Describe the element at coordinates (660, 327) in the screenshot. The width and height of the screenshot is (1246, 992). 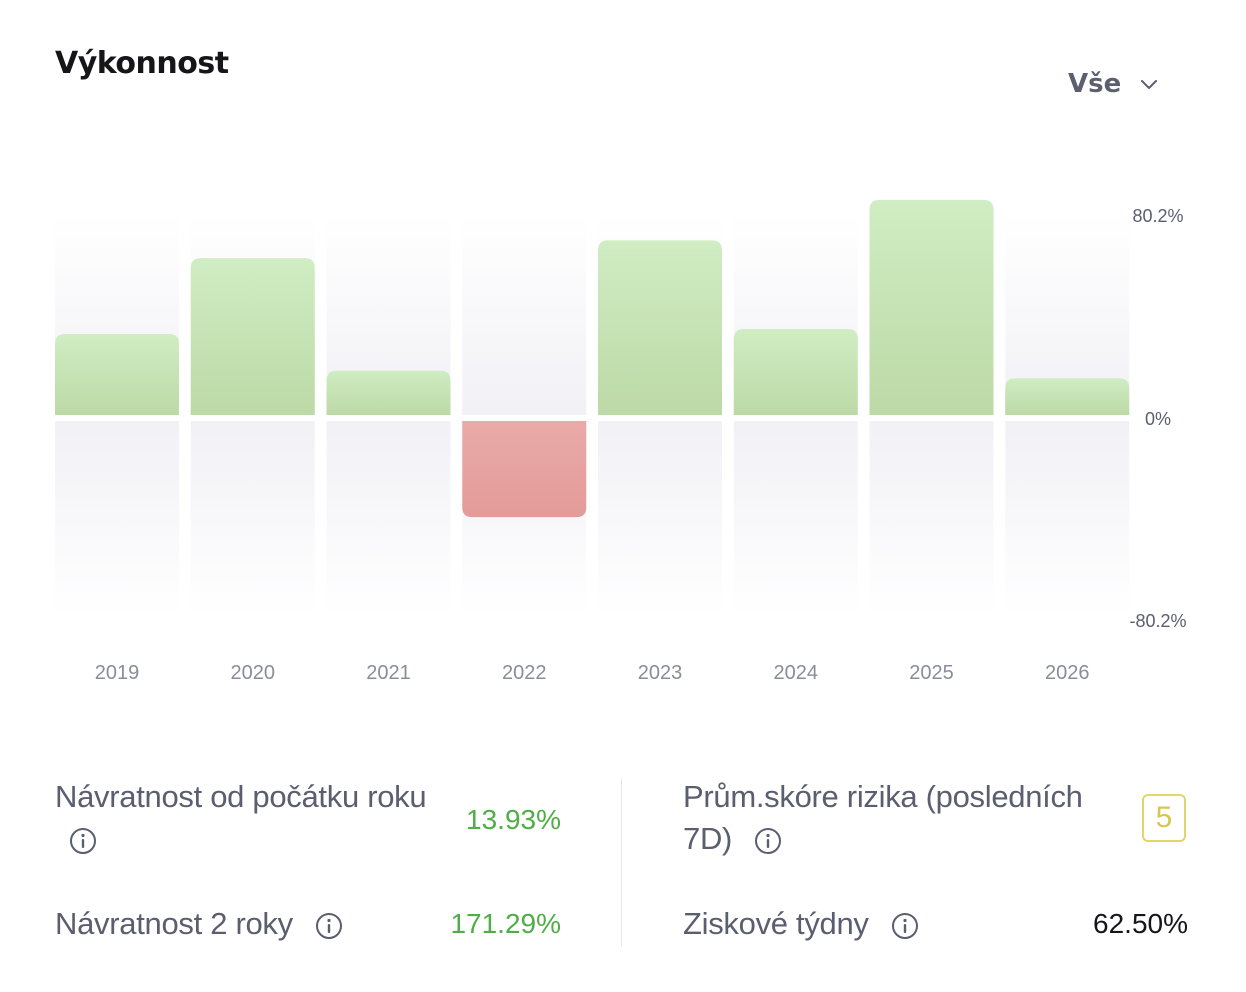
I see `bar-2023` at that location.